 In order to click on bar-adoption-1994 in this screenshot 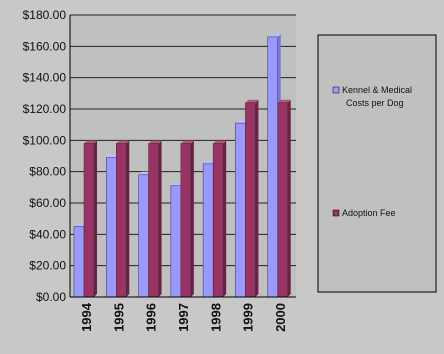, I will do `click(89, 220)`.